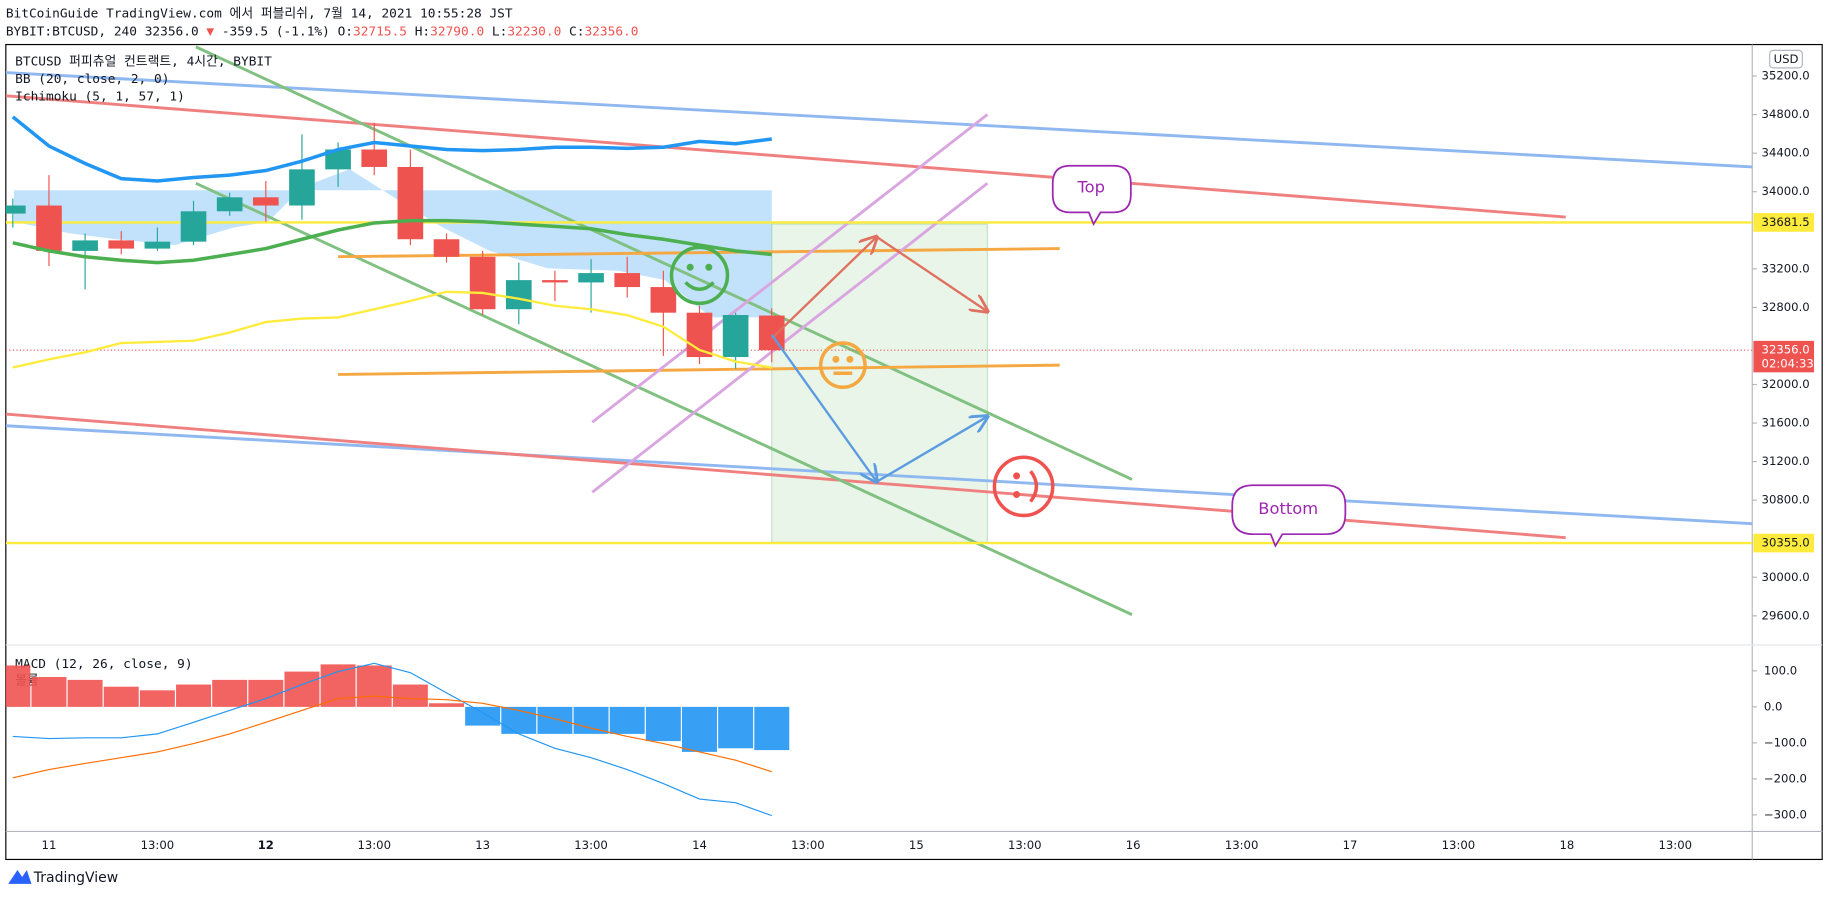 This screenshot has height=897, width=1828. Describe the element at coordinates (71, 31) in the screenshot. I see `header-part: BYBIT:BTCUSD, 240` at that location.